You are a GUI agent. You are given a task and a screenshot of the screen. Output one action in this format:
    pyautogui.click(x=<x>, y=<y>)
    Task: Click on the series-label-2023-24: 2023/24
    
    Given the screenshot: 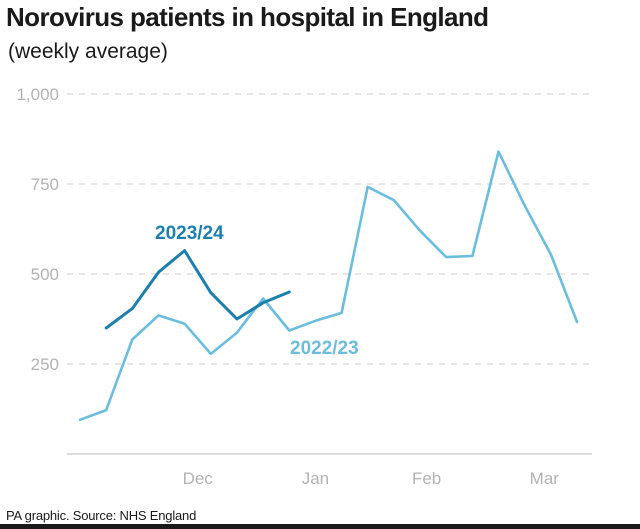 What is the action you would take?
    pyautogui.click(x=189, y=233)
    